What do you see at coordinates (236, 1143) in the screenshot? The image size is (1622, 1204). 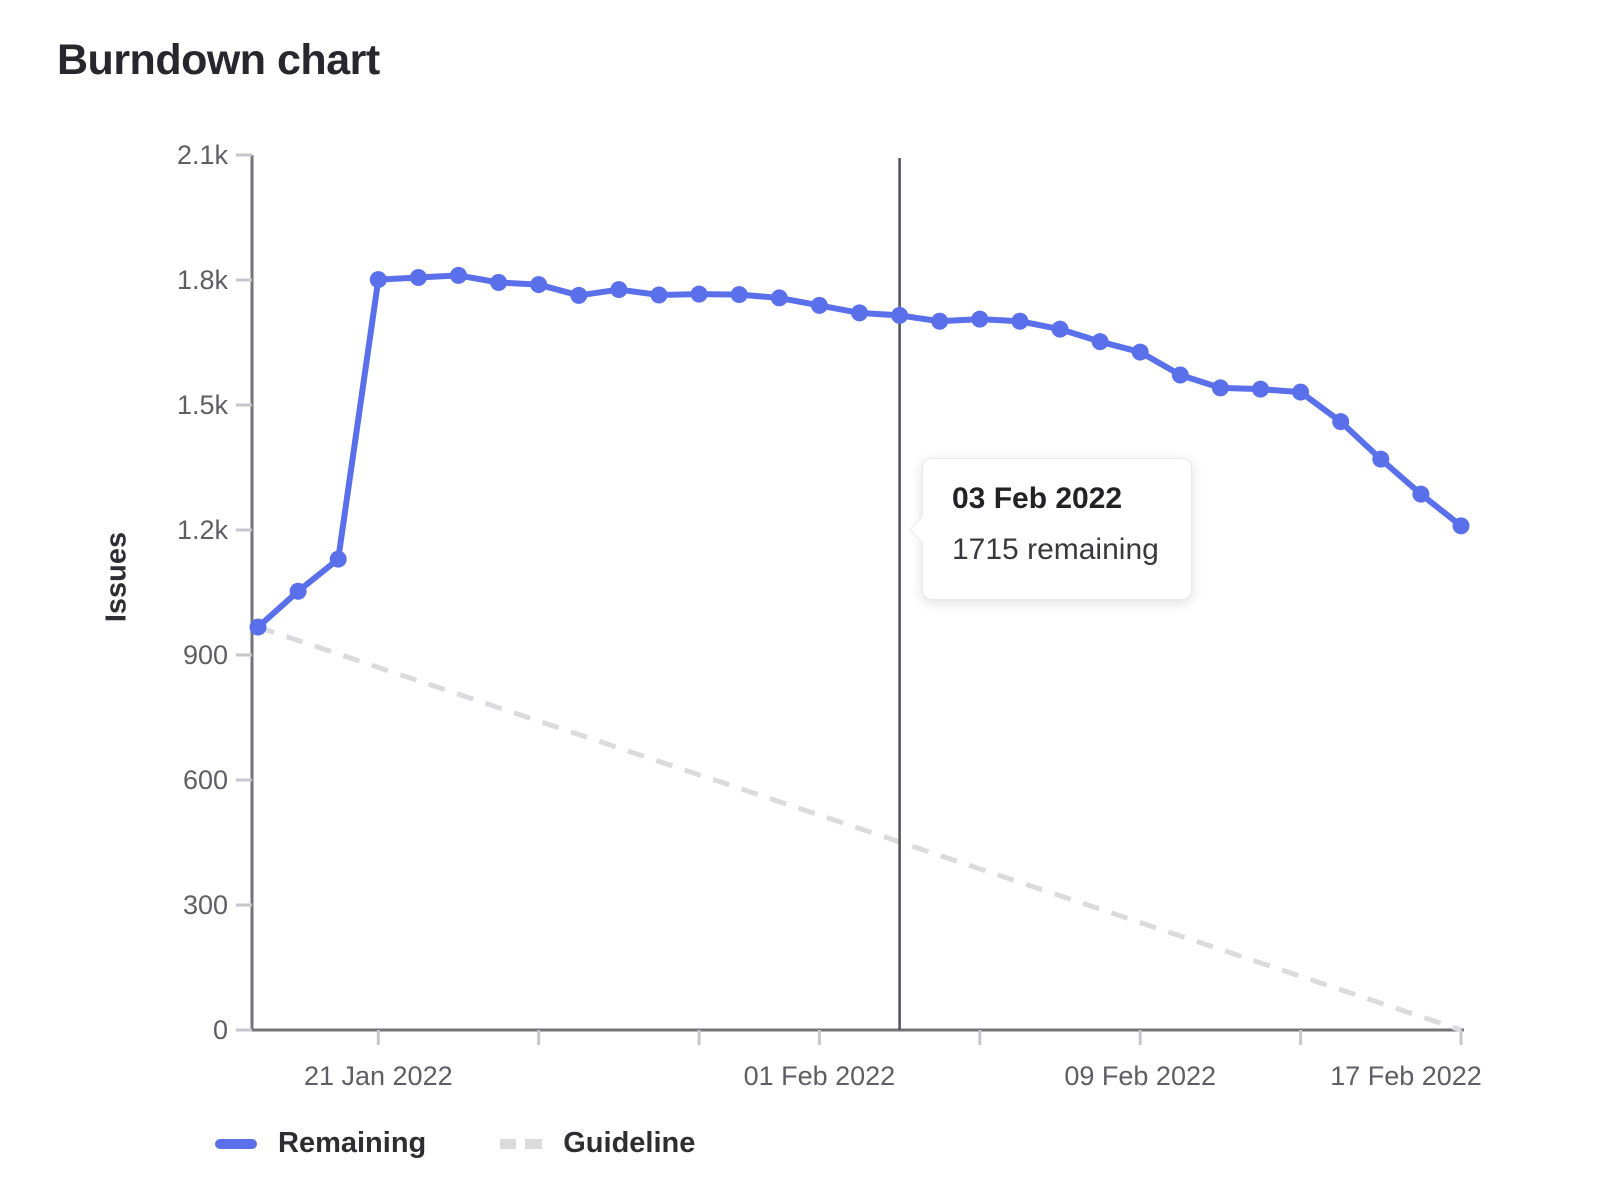 I see `remaining-line-swatch-icon` at bounding box center [236, 1143].